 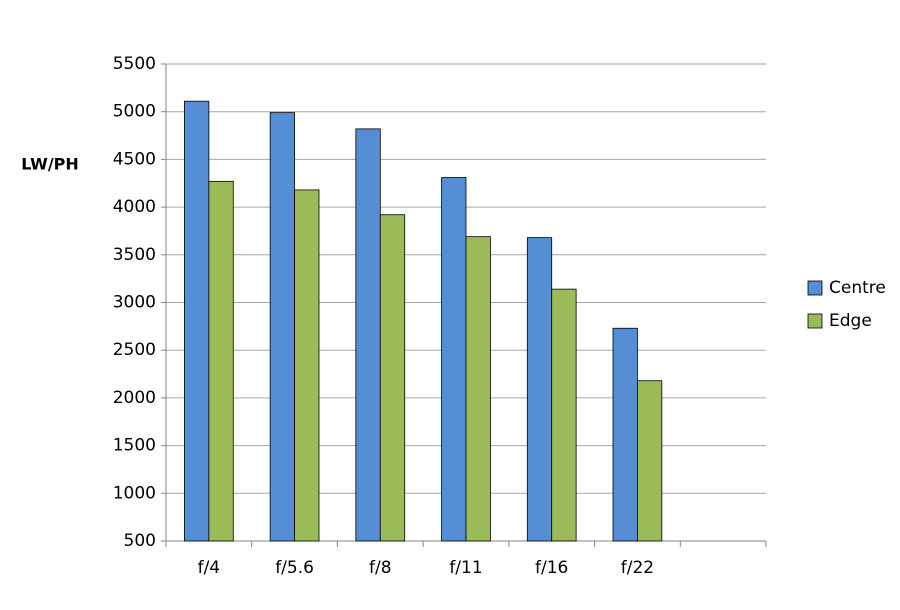 I want to click on x-tick-label: f/4, so click(x=209, y=568).